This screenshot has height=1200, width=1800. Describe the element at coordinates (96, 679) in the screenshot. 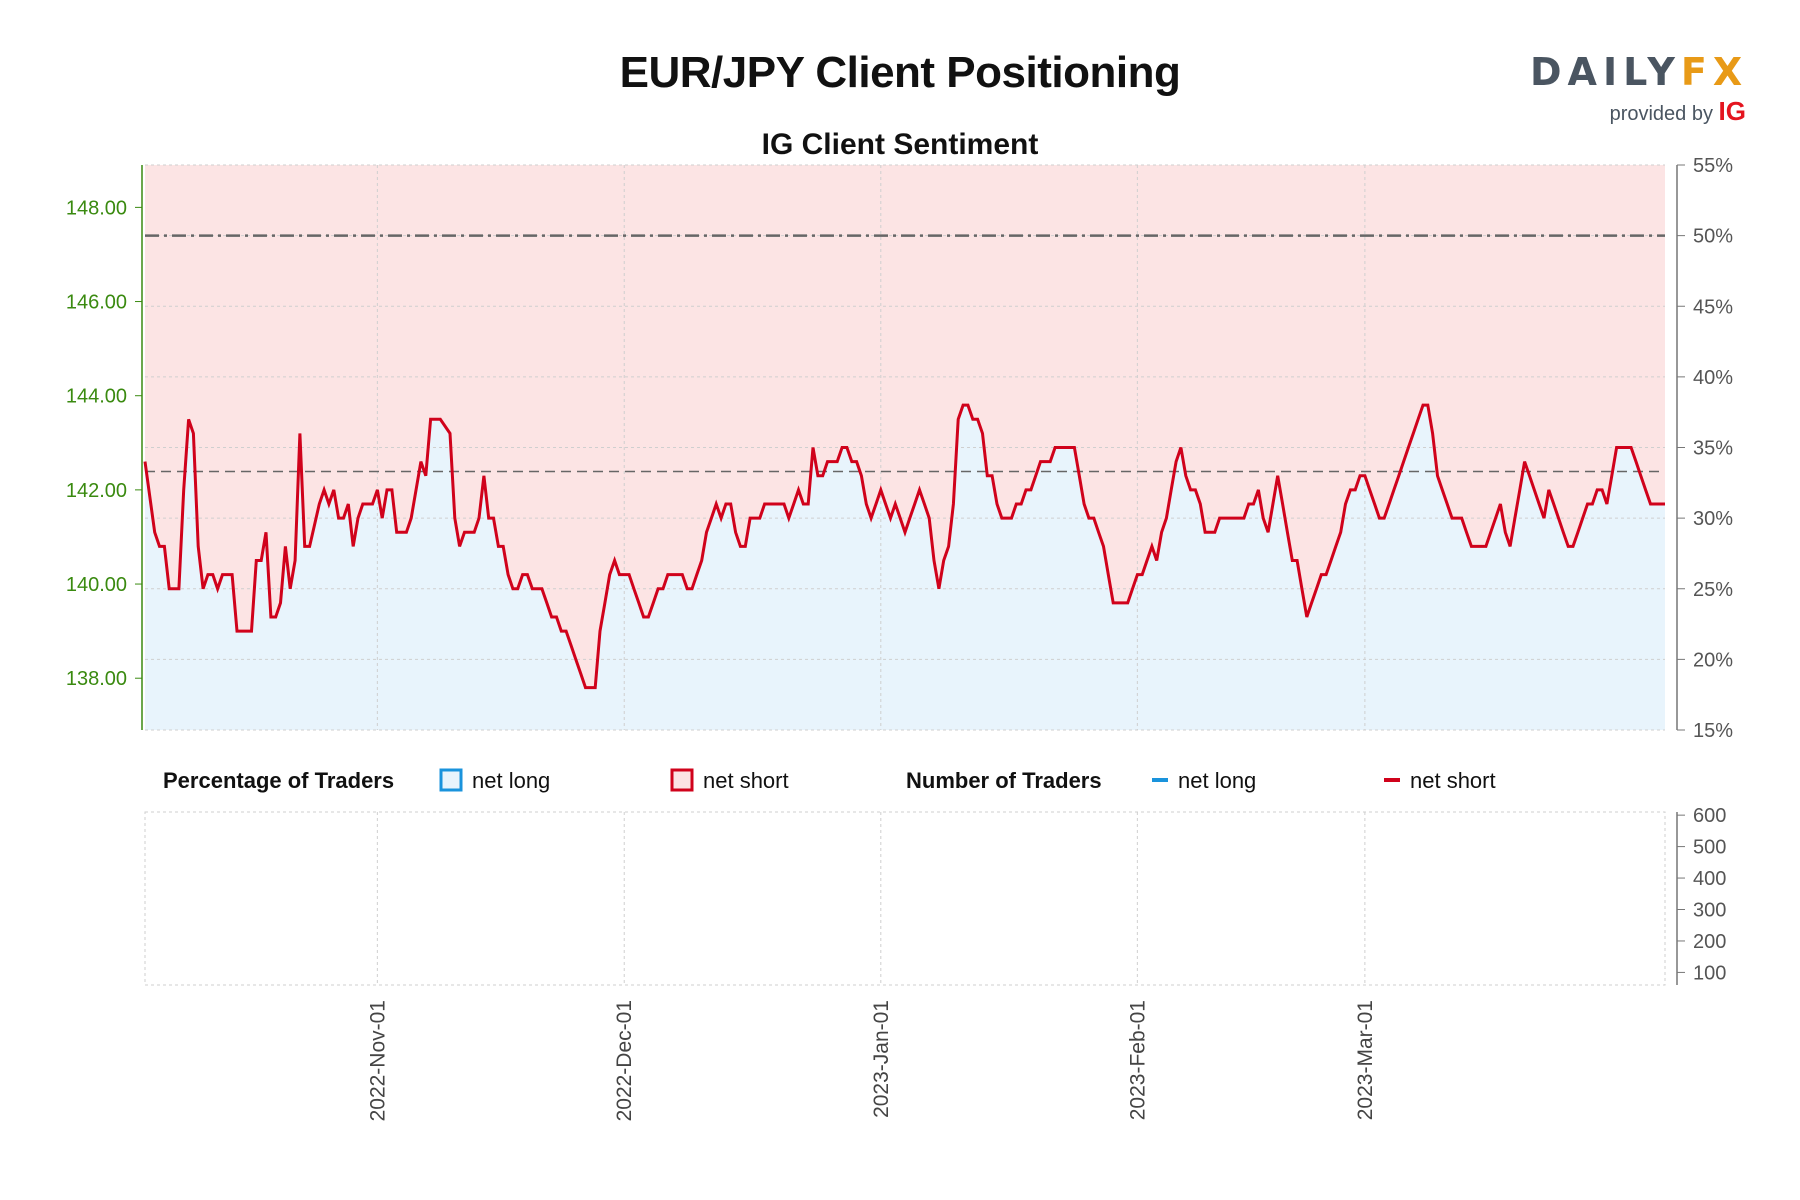

I see `price-tick-label: 138.00` at that location.